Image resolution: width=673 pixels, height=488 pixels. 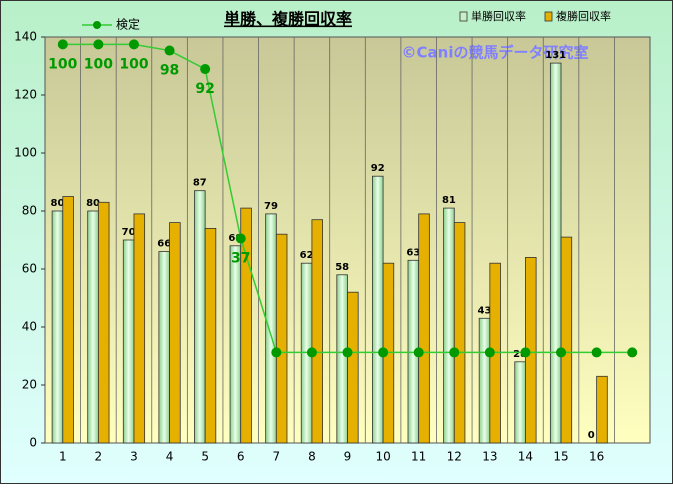 I want to click on x-tick-label: 13, so click(x=489, y=457).